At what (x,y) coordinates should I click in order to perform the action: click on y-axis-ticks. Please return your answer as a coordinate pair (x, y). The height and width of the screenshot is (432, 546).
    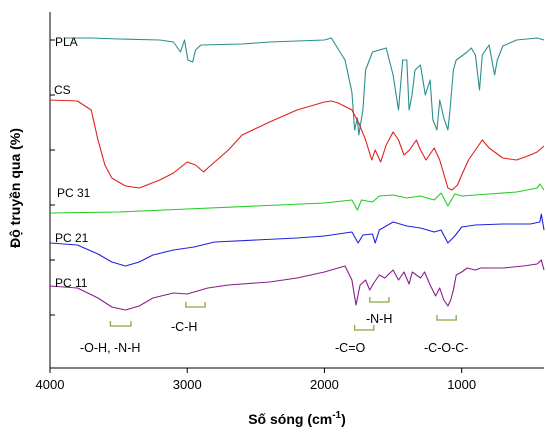
    Looking at the image, I should click on (52, 177).